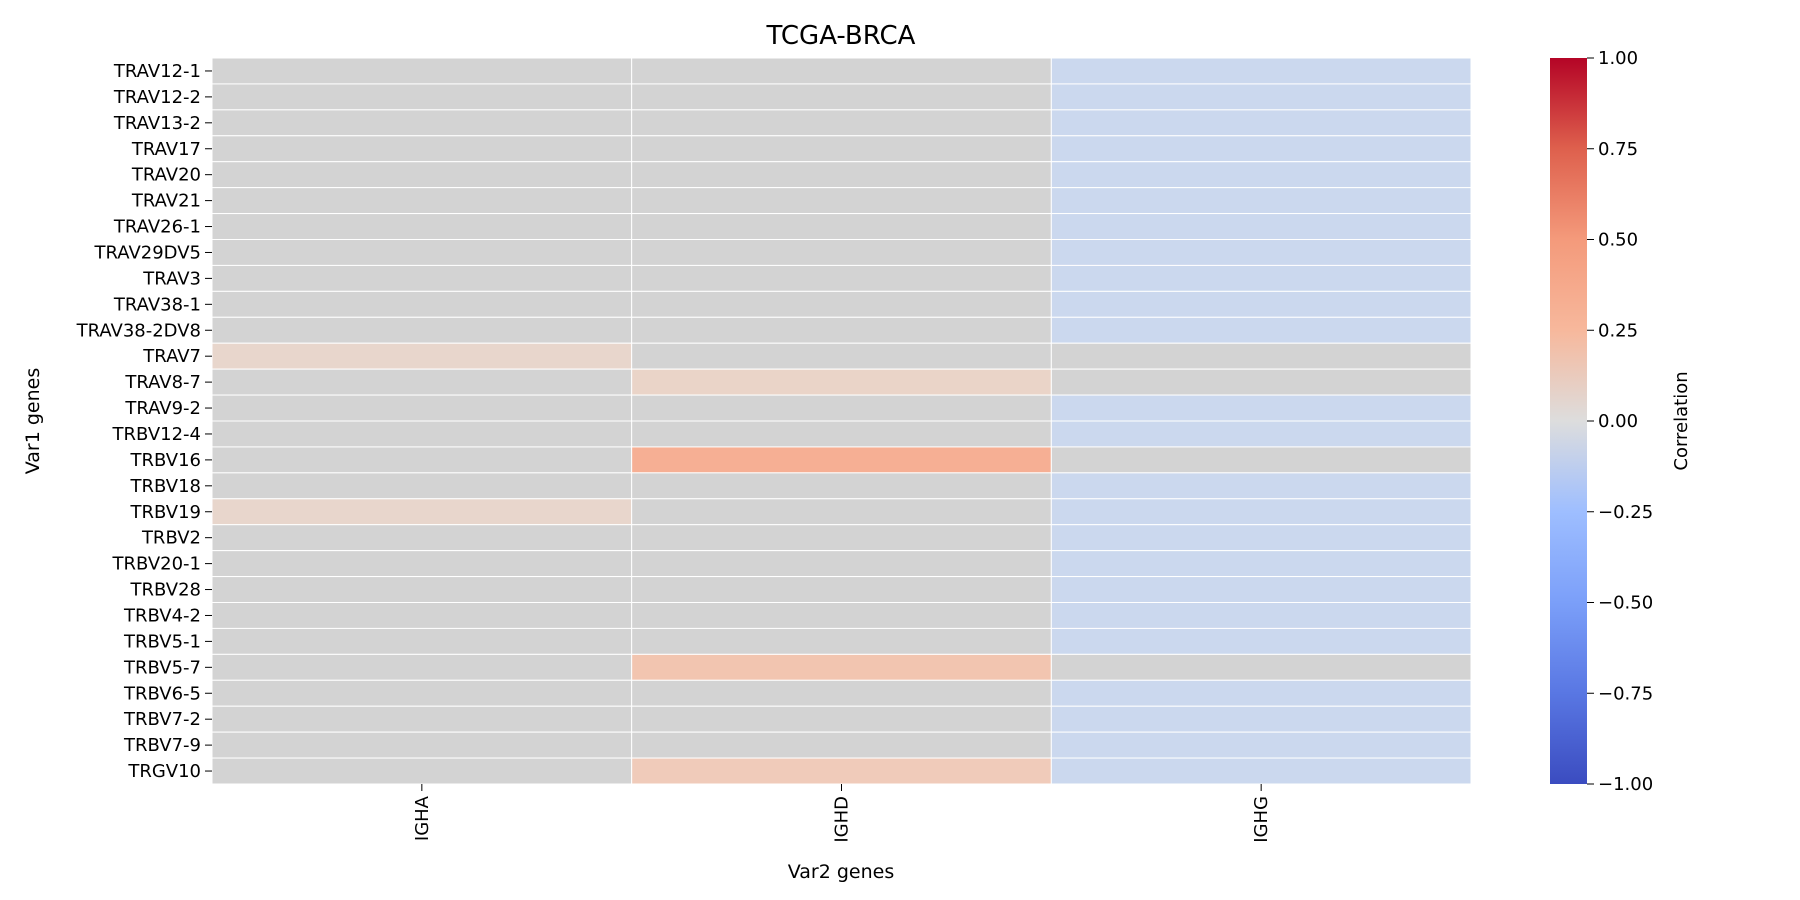  Describe the element at coordinates (171, 538) in the screenshot. I see `y-tick-label: TRBV2` at that location.